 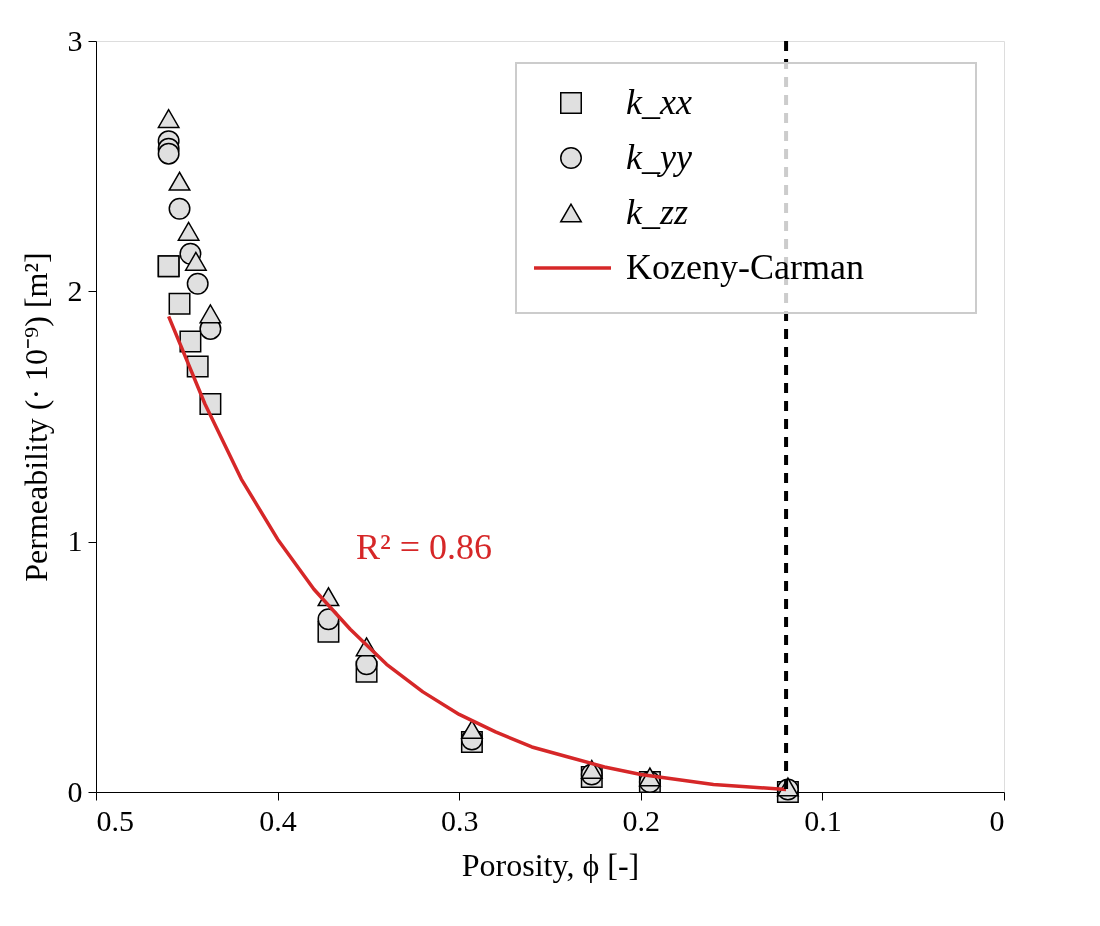 I want to click on x-tick-label: 0.3, so click(x=459, y=820).